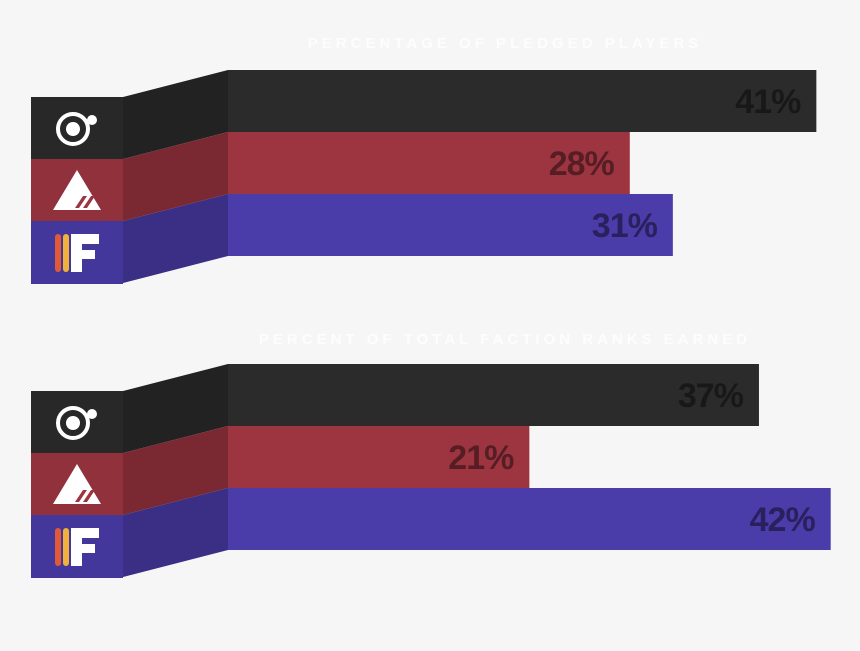 This screenshot has height=651, width=860. I want to click on value-label: 28%, so click(582, 164).